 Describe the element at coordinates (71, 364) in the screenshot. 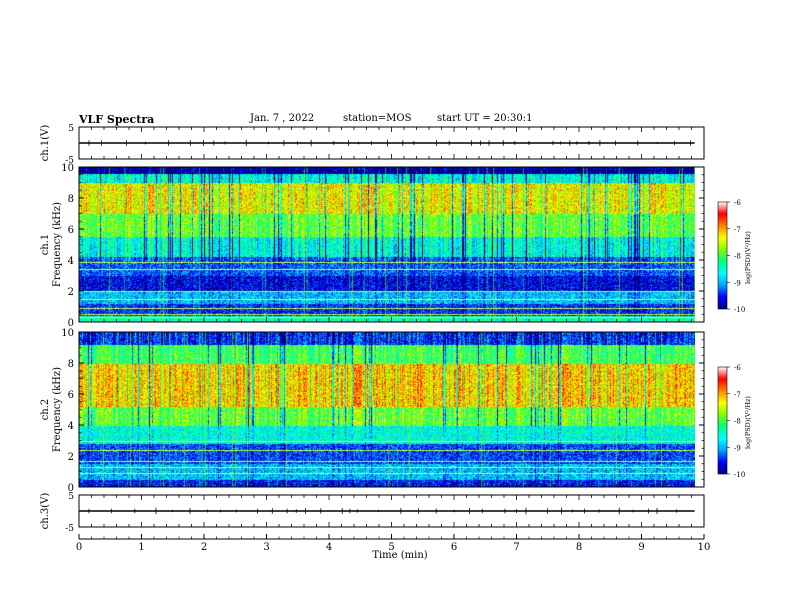

I see `ch2-spectrogram-ytick-label: 8` at that location.